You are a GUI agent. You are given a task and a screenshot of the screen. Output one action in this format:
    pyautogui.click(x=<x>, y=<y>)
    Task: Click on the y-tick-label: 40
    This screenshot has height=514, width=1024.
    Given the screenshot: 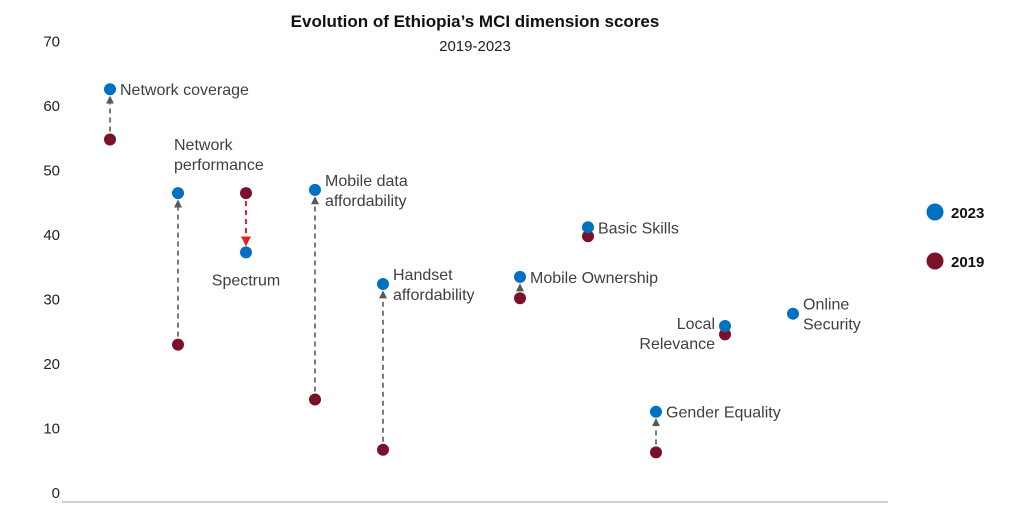 What is the action you would take?
    pyautogui.click(x=51, y=235)
    